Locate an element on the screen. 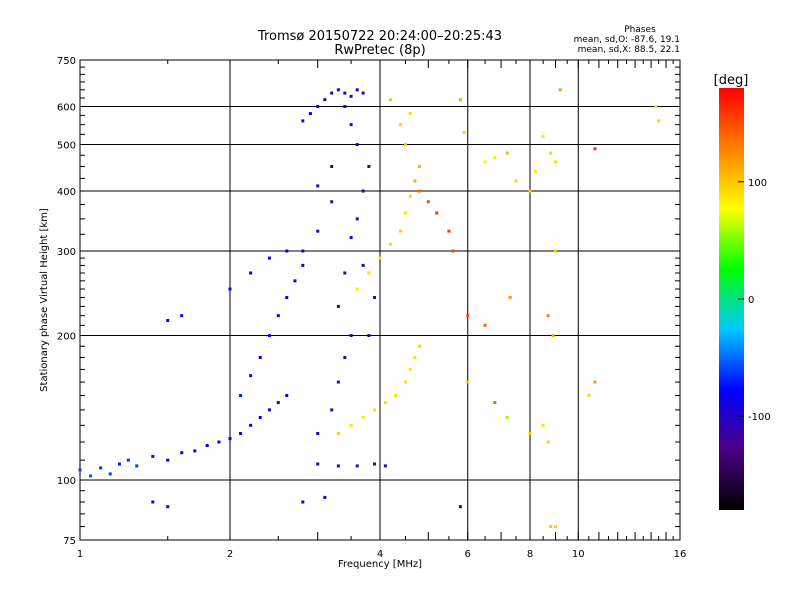 This screenshot has width=800, height=600. chart-title: Tromsø 20150722 20:24:00–20:25:43 is located at coordinates (379, 36).